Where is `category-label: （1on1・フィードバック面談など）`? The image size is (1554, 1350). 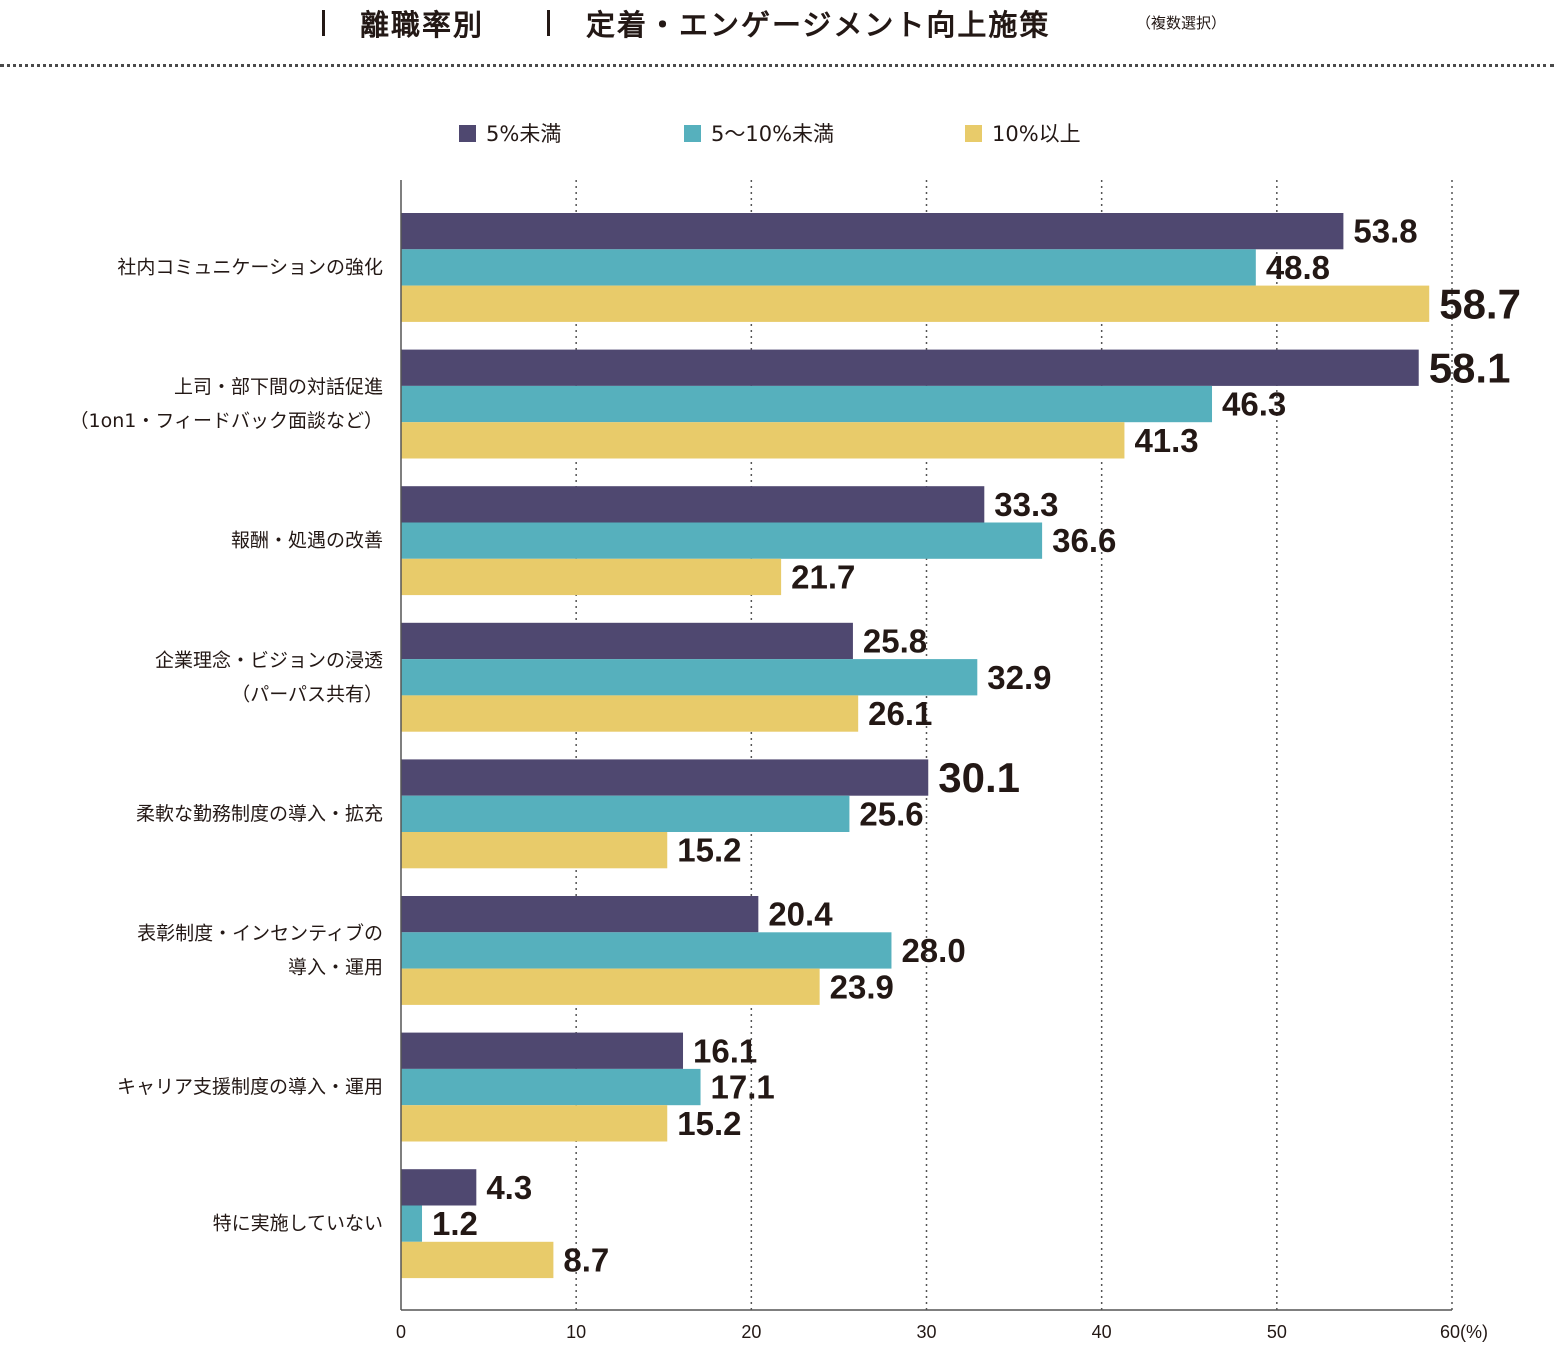
category-label: （1on1・フィードバック面談など） is located at coordinates (226, 421).